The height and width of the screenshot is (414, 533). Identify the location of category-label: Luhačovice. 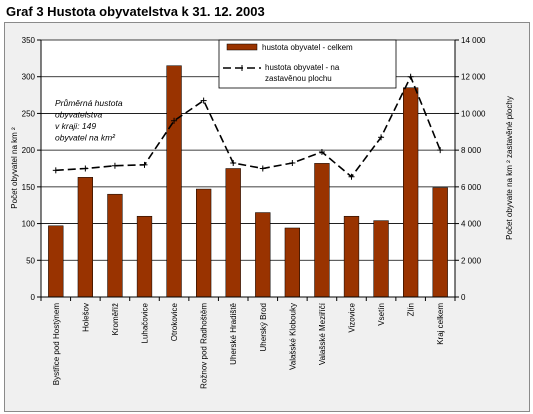
(145, 322).